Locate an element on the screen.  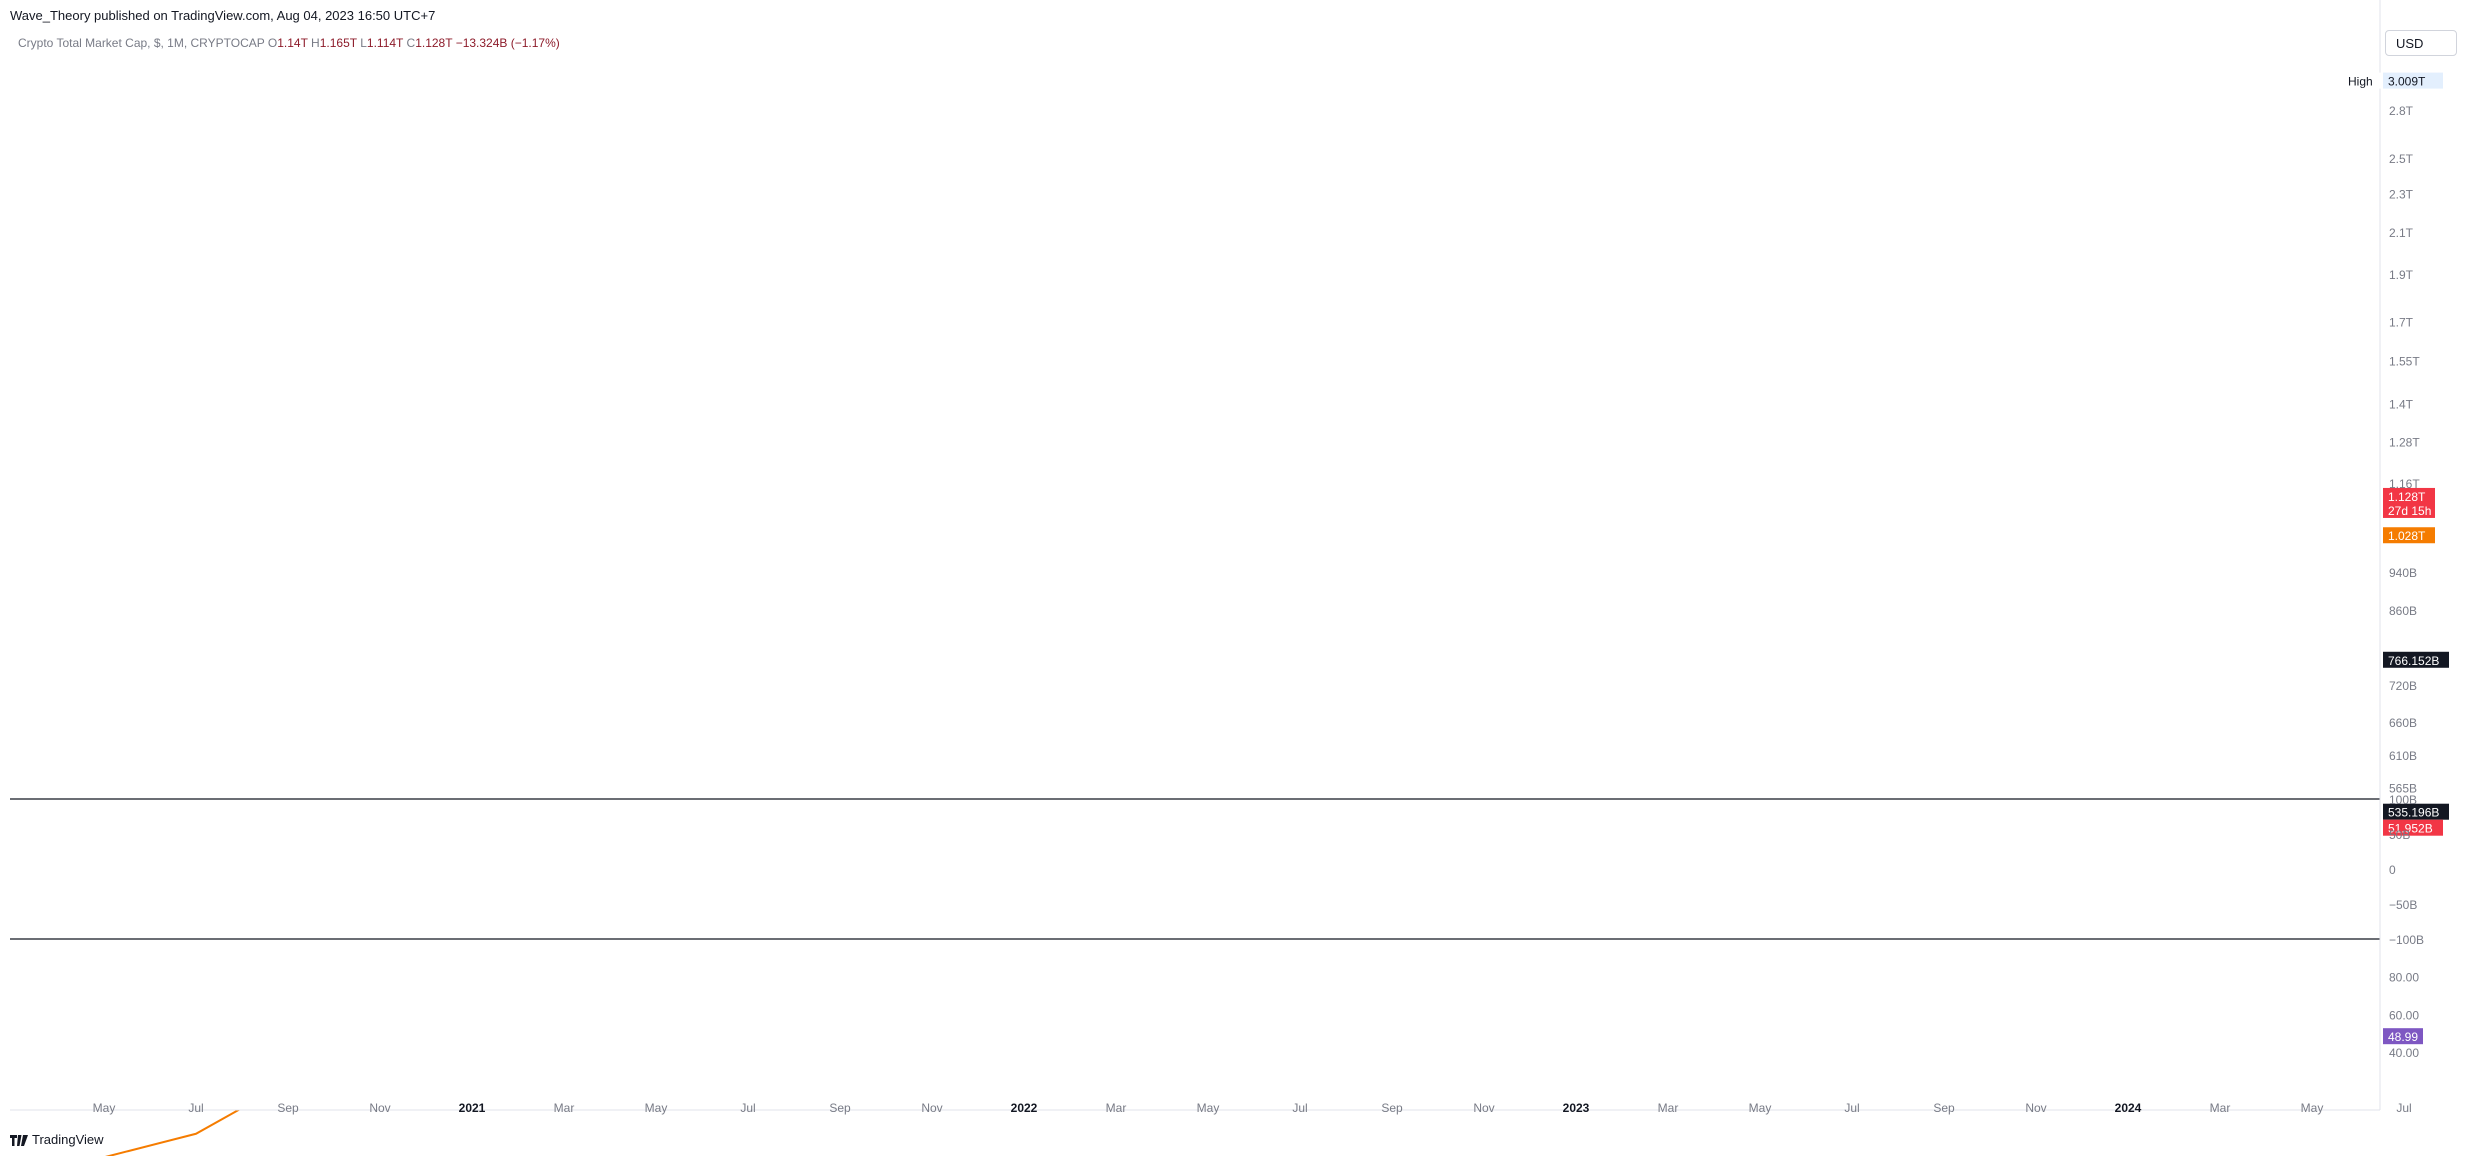
close-value: 1.128T is located at coordinates (434, 43).